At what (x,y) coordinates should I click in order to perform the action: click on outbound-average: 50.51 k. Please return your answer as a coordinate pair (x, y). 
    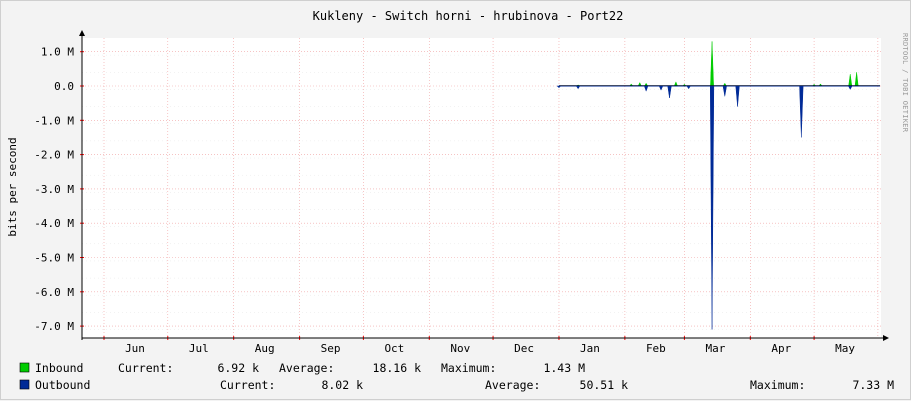
    Looking at the image, I should click on (604, 385).